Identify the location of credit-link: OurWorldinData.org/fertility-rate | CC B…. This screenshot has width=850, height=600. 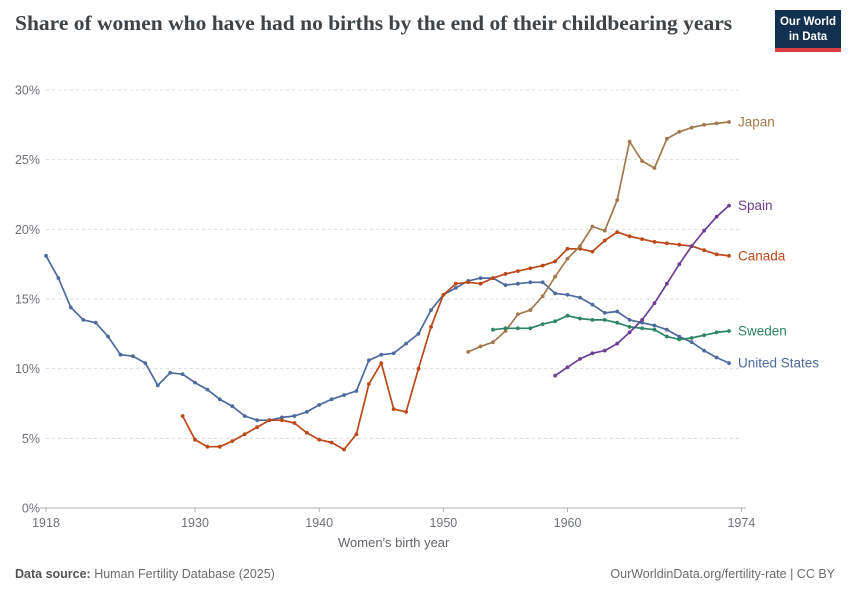
(722, 574).